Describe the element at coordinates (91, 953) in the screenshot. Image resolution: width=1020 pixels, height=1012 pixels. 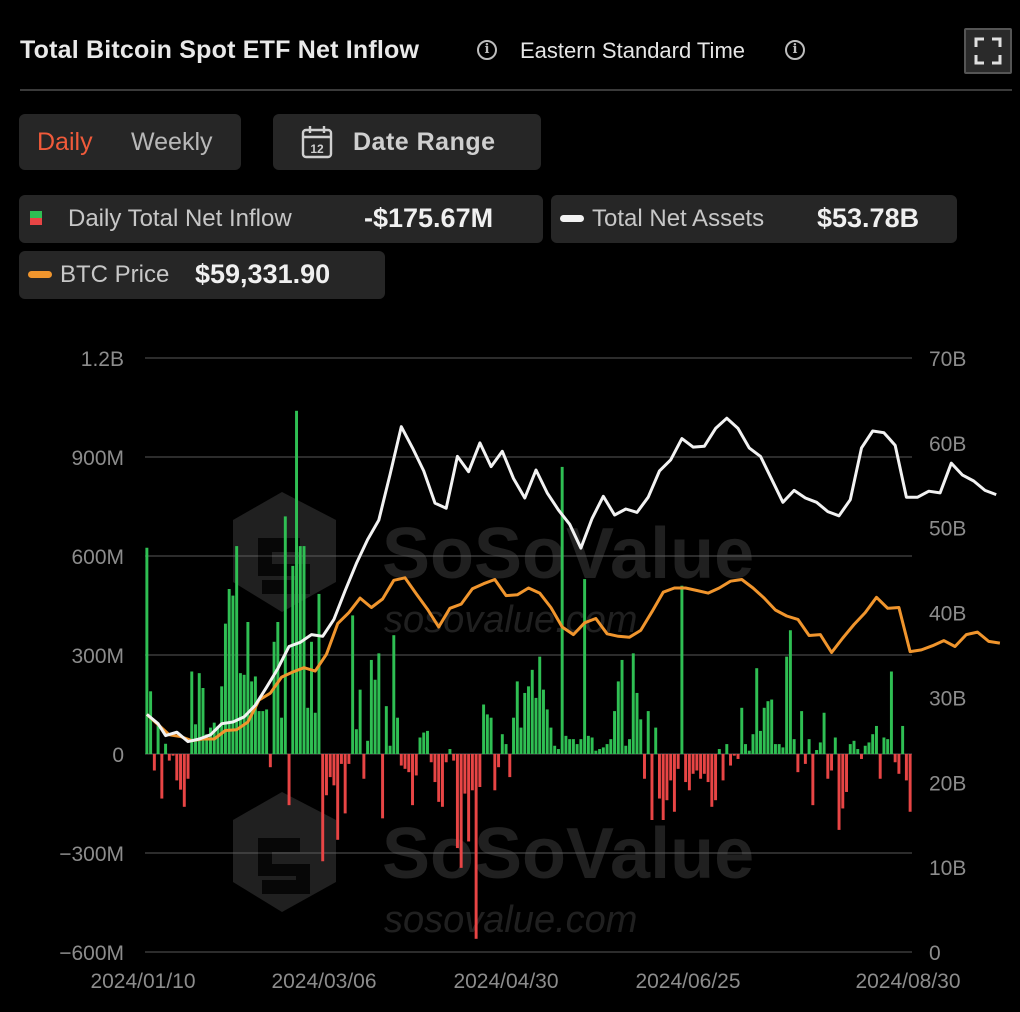
I see `y-left-tick: −600M` at that location.